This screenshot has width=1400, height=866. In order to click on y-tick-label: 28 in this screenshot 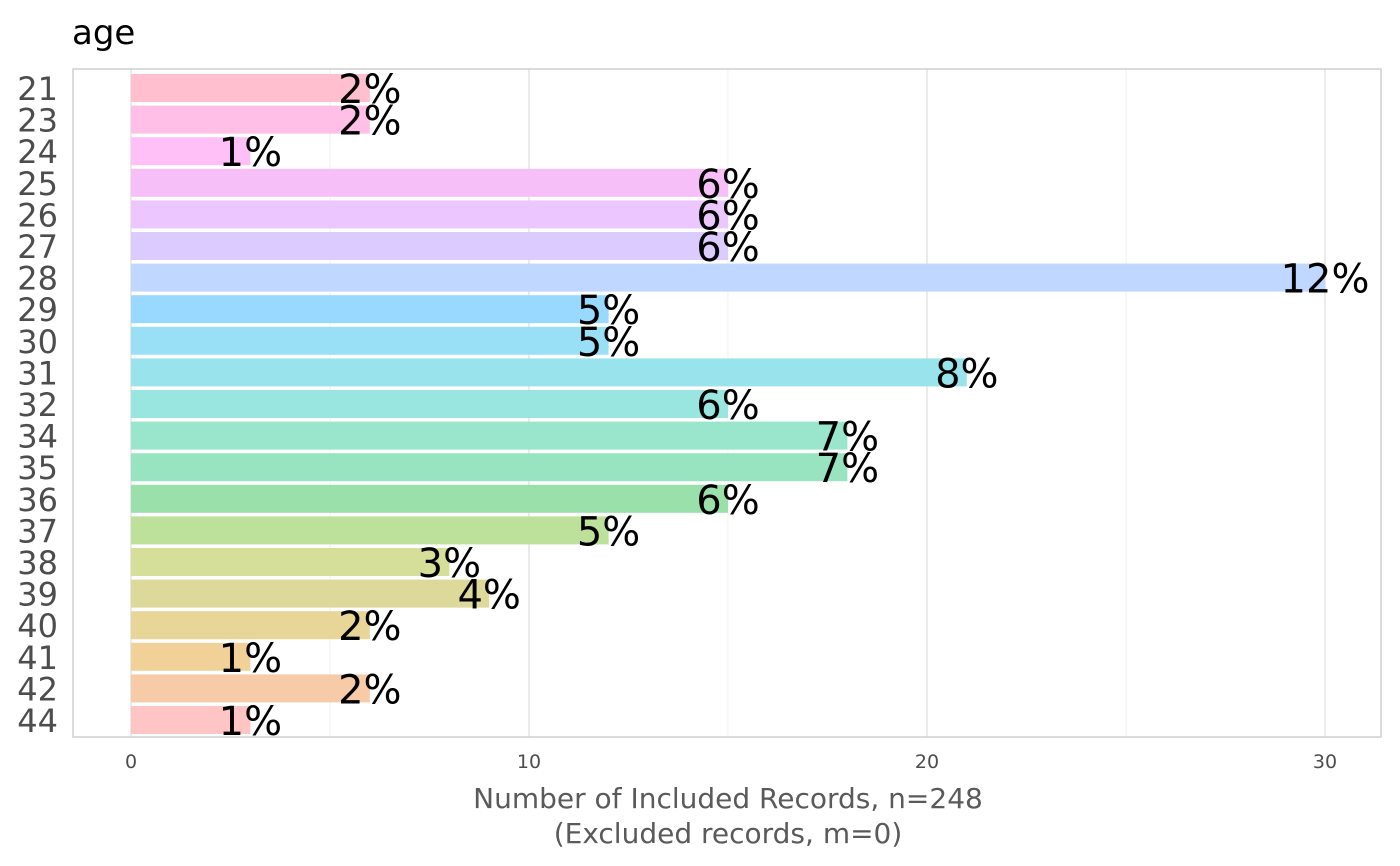, I will do `click(37, 279)`.